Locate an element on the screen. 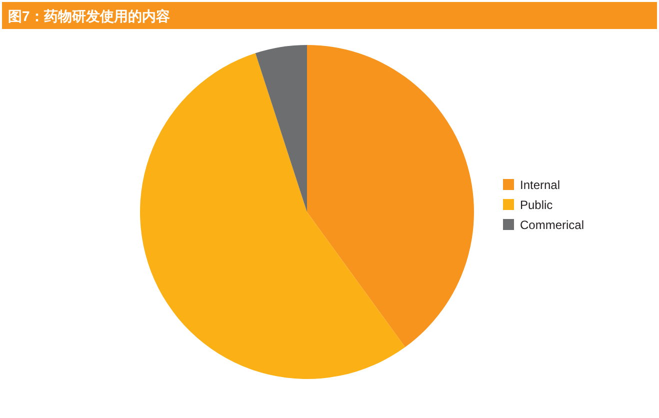 The width and height of the screenshot is (659, 418). pie-slice is located at coordinates (281, 128).